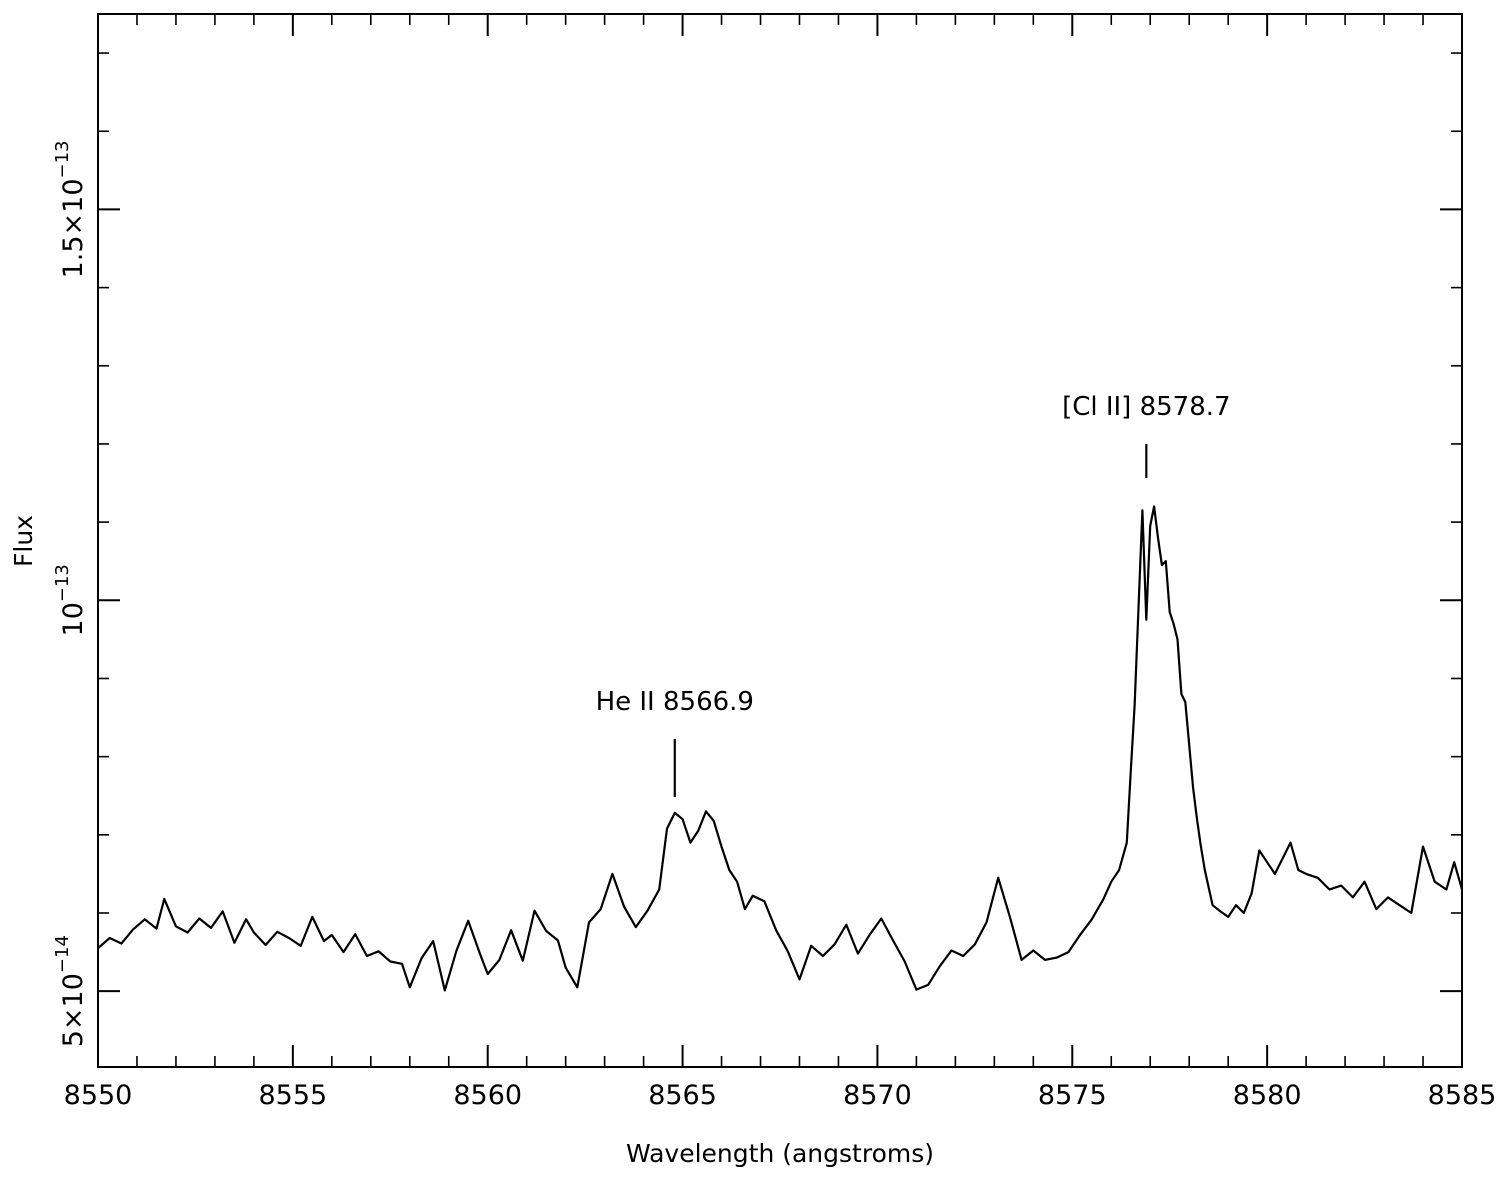 The image size is (1509, 1181). I want to click on x-tick-label: 8565, so click(682, 1095).